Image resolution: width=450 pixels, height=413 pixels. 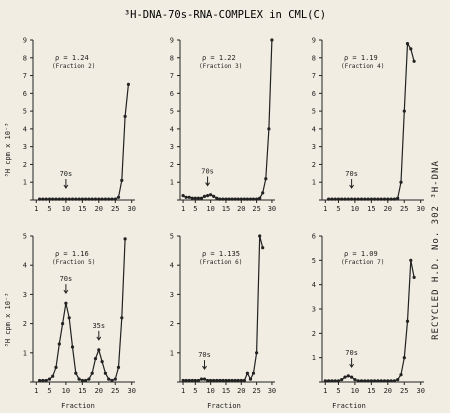 I want to click on y-axis-label-top: ³H cpm x 10⁻³, so click(x=8, y=150).